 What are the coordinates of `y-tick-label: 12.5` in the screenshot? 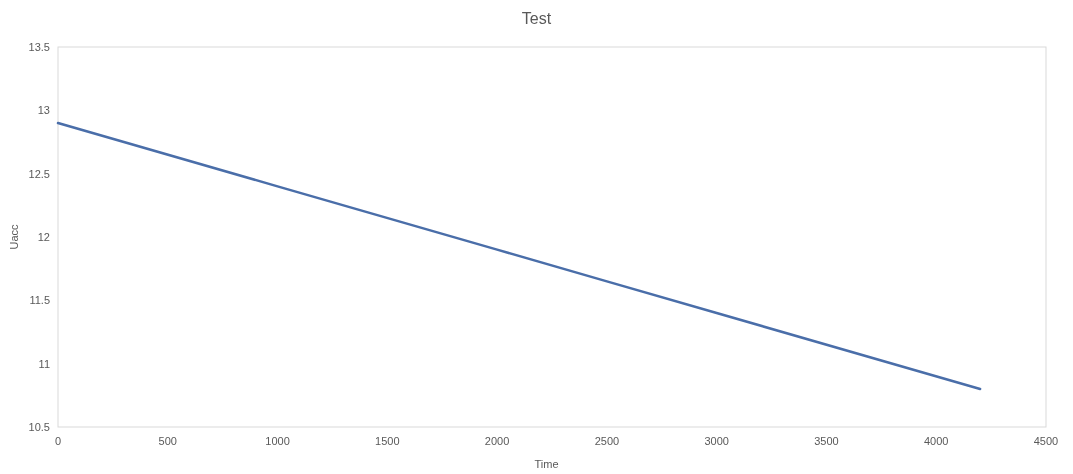 It's located at (39, 173).